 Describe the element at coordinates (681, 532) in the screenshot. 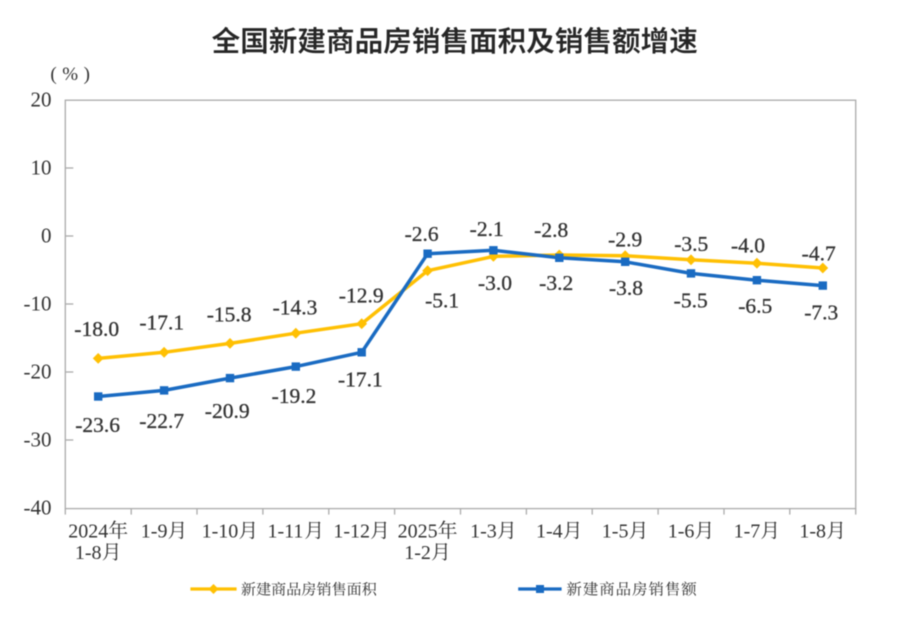

I see `svg-text: 1-6` at that location.